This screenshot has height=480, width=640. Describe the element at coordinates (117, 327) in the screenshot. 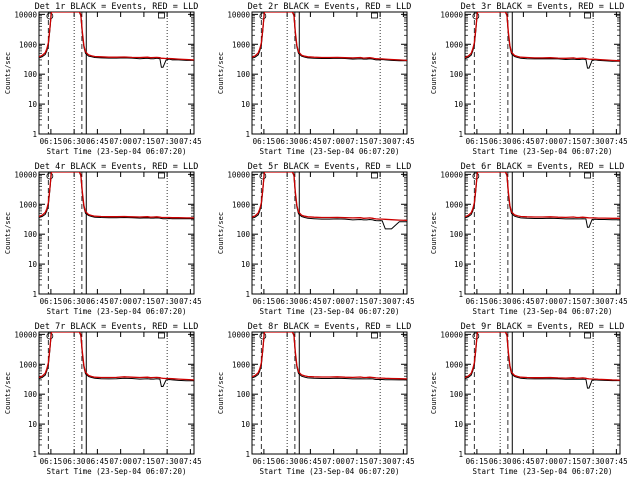

I see `panel-title: Det 7r BLACK = Events, RED = LLD` at that location.